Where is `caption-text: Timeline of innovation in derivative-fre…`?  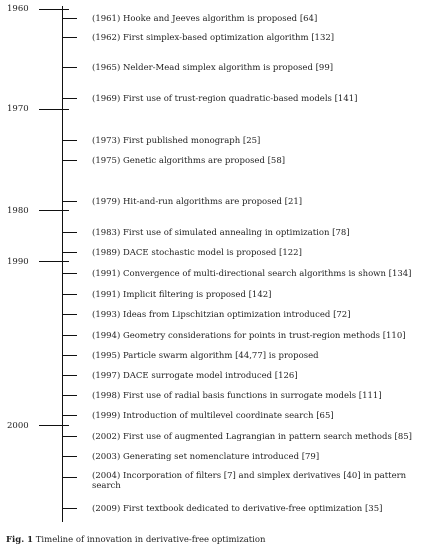
caption-text: Timeline of innovation in derivative-fre… is located at coordinates (150, 540).